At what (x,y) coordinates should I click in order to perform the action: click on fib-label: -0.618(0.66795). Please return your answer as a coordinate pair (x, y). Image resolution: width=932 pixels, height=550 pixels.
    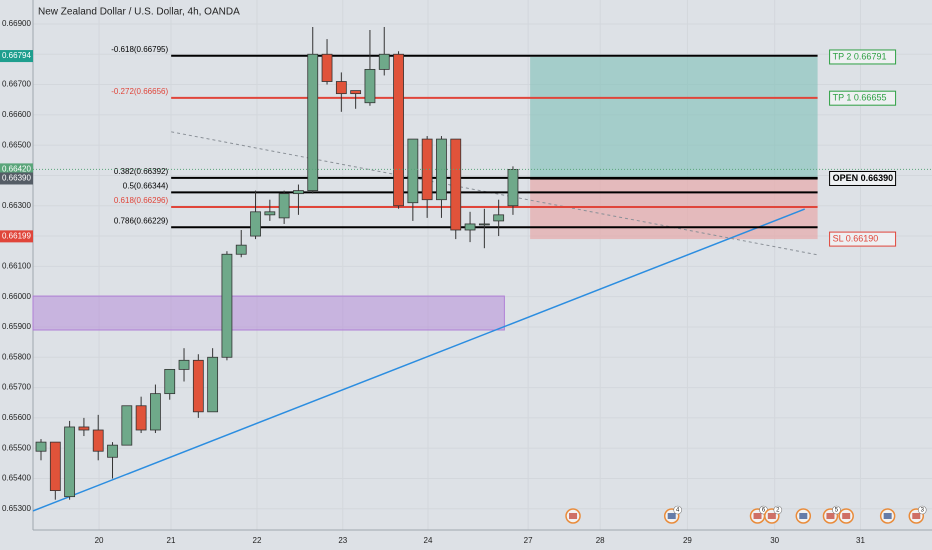
    Looking at the image, I should click on (139, 49).